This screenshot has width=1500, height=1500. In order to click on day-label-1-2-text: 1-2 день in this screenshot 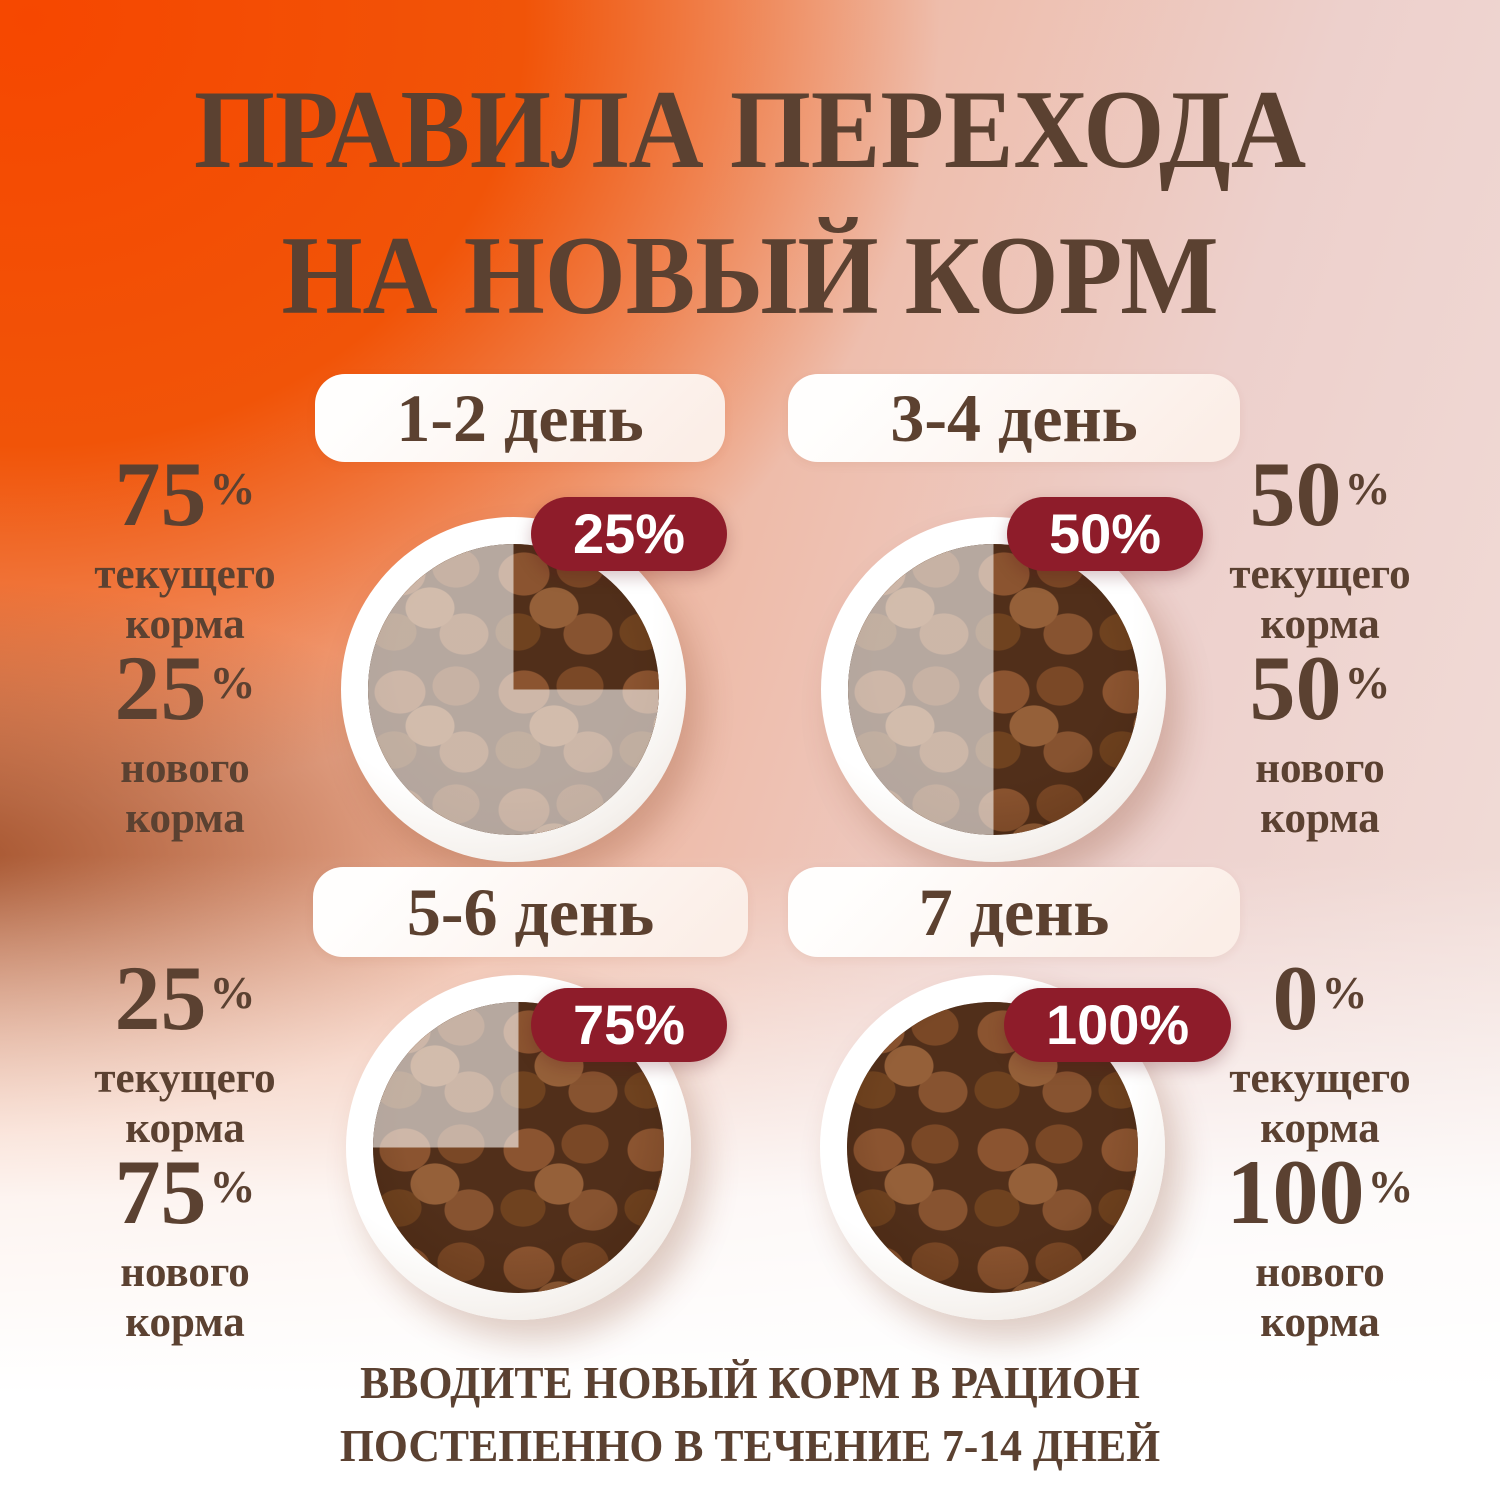, I will do `click(520, 417)`.